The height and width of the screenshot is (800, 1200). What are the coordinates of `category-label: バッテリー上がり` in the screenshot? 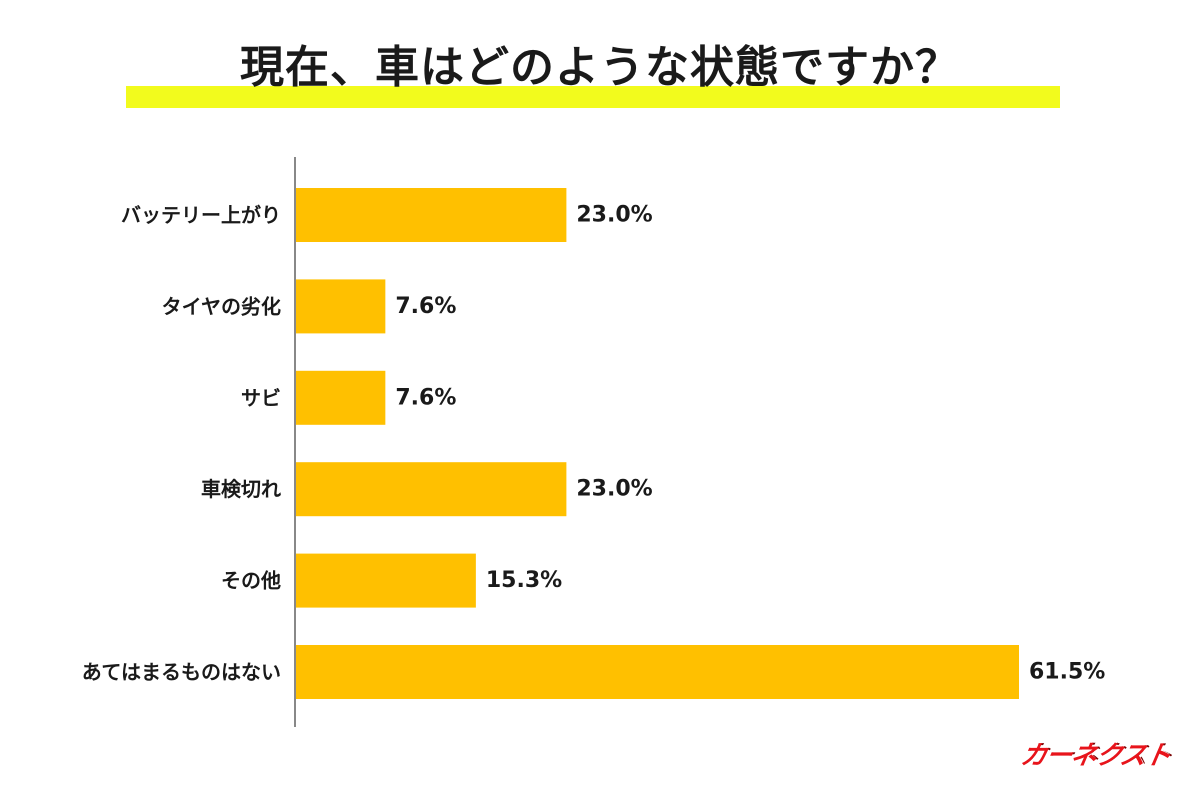 It's located at (201, 215).